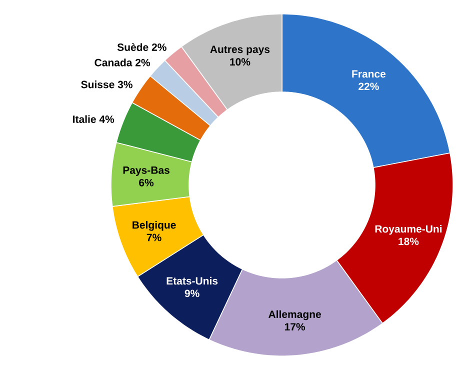 This screenshot has width=467, height=368. What do you see at coordinates (113, 62) in the screenshot?
I see `slice-label: Canada` at bounding box center [113, 62].